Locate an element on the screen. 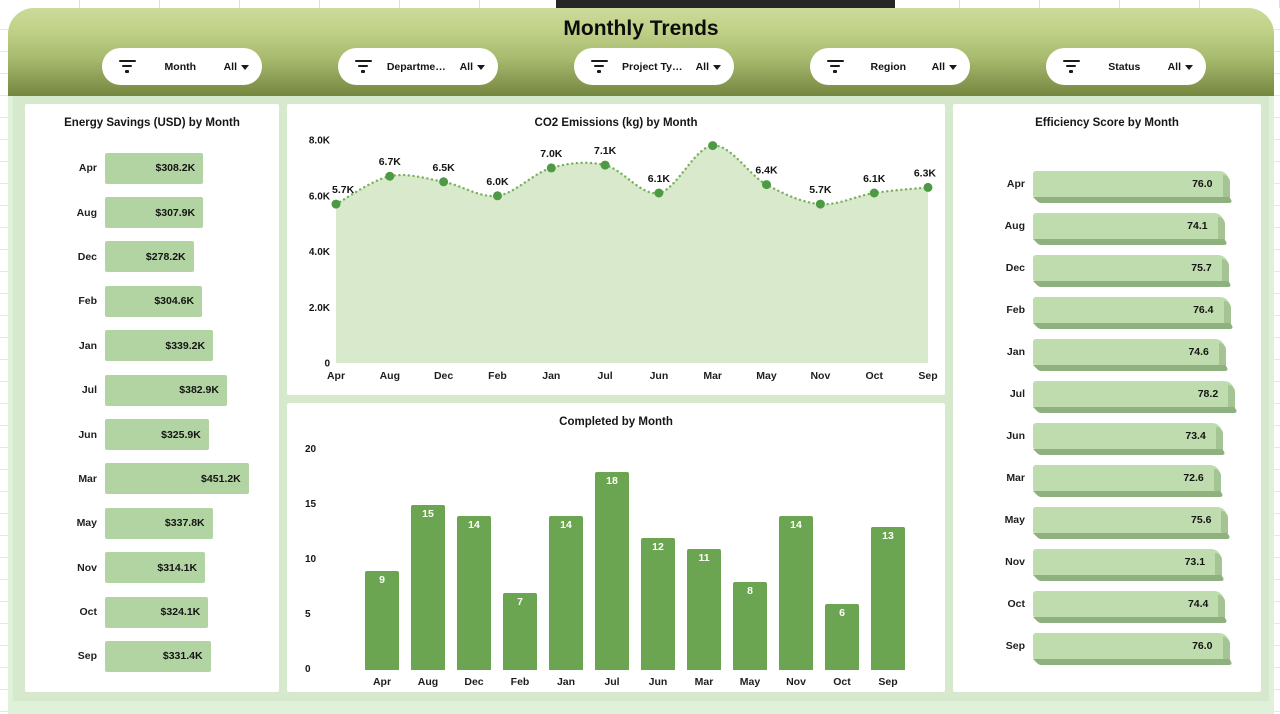 This screenshot has width=1280, height=714. hbar: 76.4 is located at coordinates (1132, 312).